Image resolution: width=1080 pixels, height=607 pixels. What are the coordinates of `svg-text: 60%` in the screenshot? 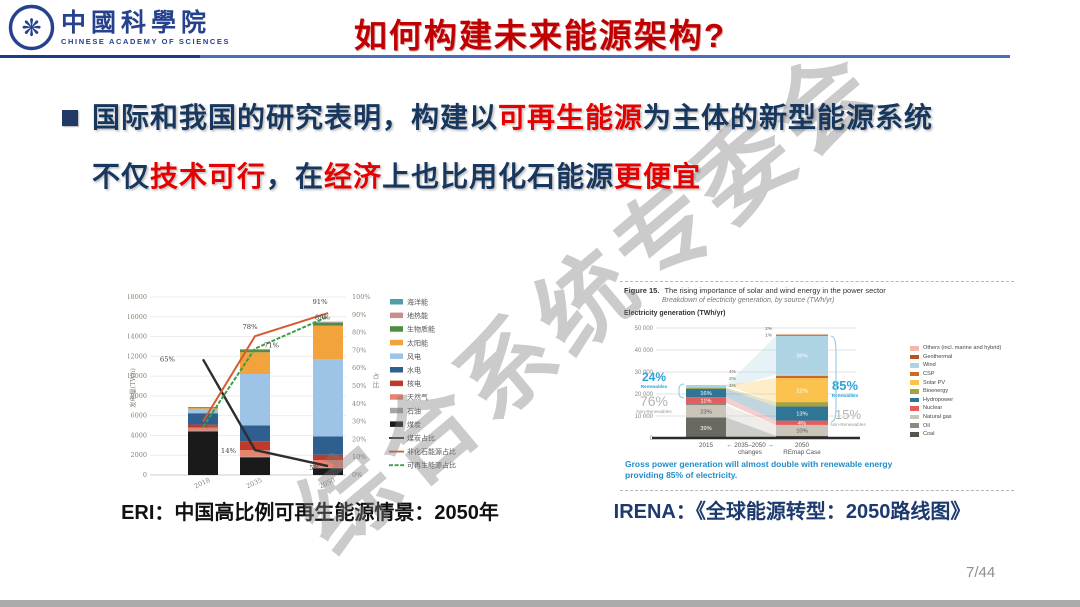 It's located at (359, 368).